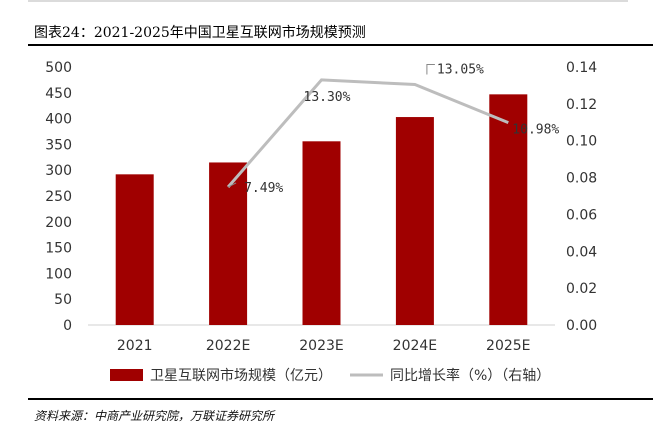  What do you see at coordinates (508, 346) in the screenshot?
I see `x-tick-label: 2025E` at bounding box center [508, 346].